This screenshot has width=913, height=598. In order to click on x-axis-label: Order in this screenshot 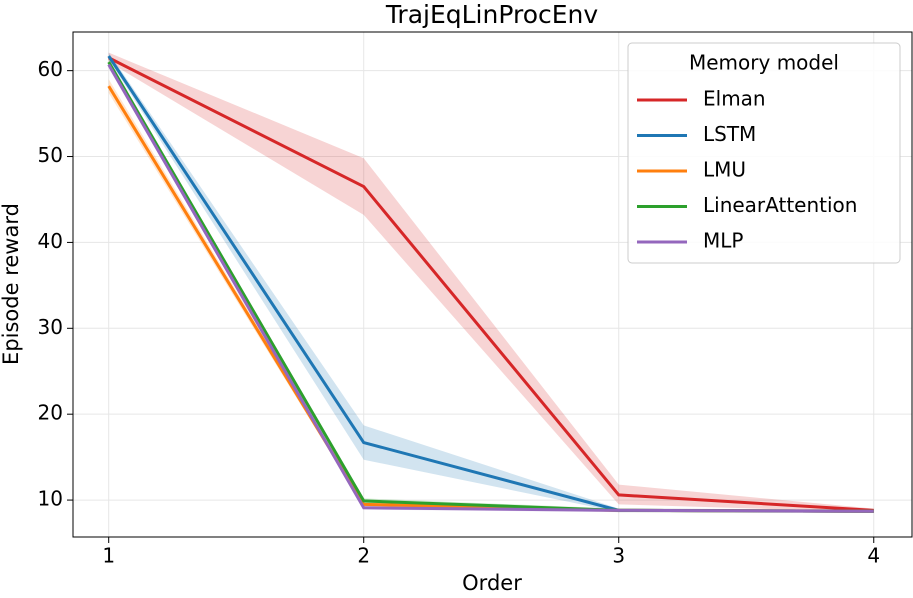, I will do `click(492, 583)`.